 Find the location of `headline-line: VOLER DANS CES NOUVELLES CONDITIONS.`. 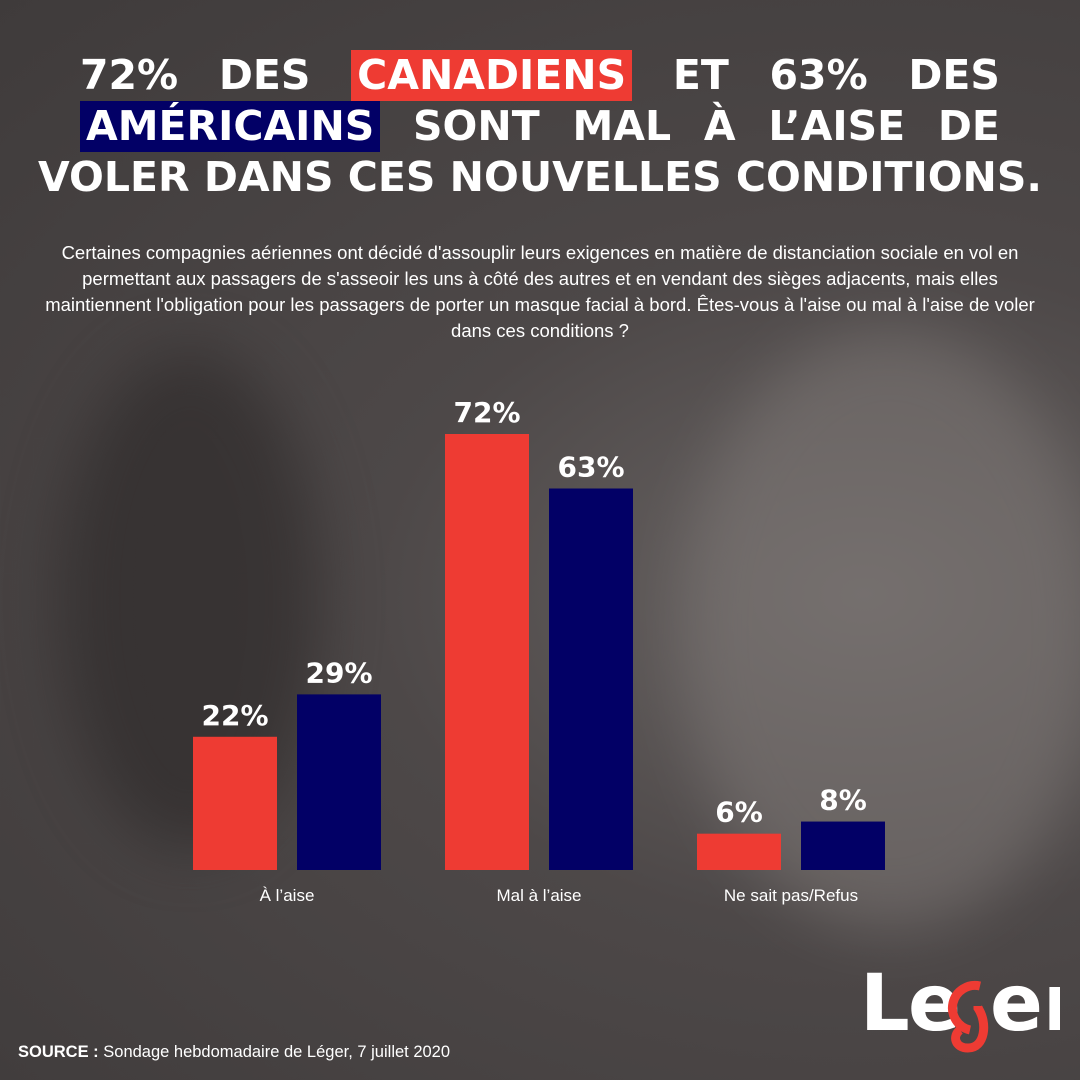

headline-line: VOLER DANS CES NOUVELLES CONDITIONS. is located at coordinates (540, 177).